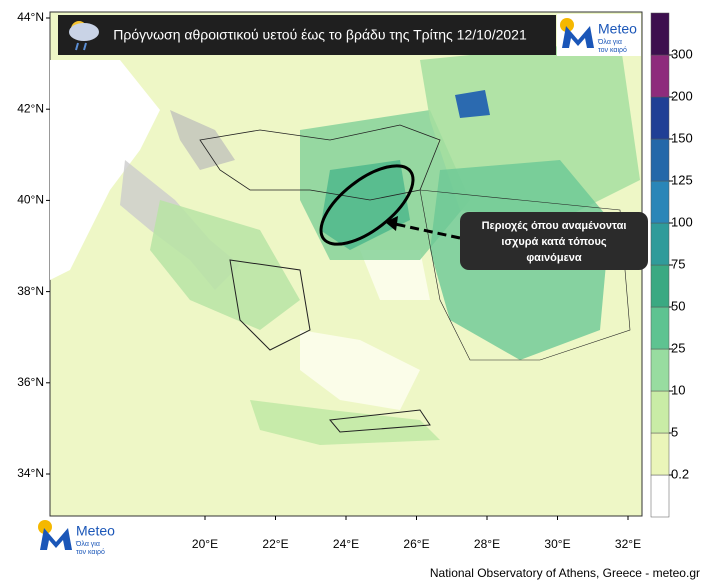  What do you see at coordinates (682, 53) in the screenshot?
I see `colorbar-label: 300` at bounding box center [682, 53].